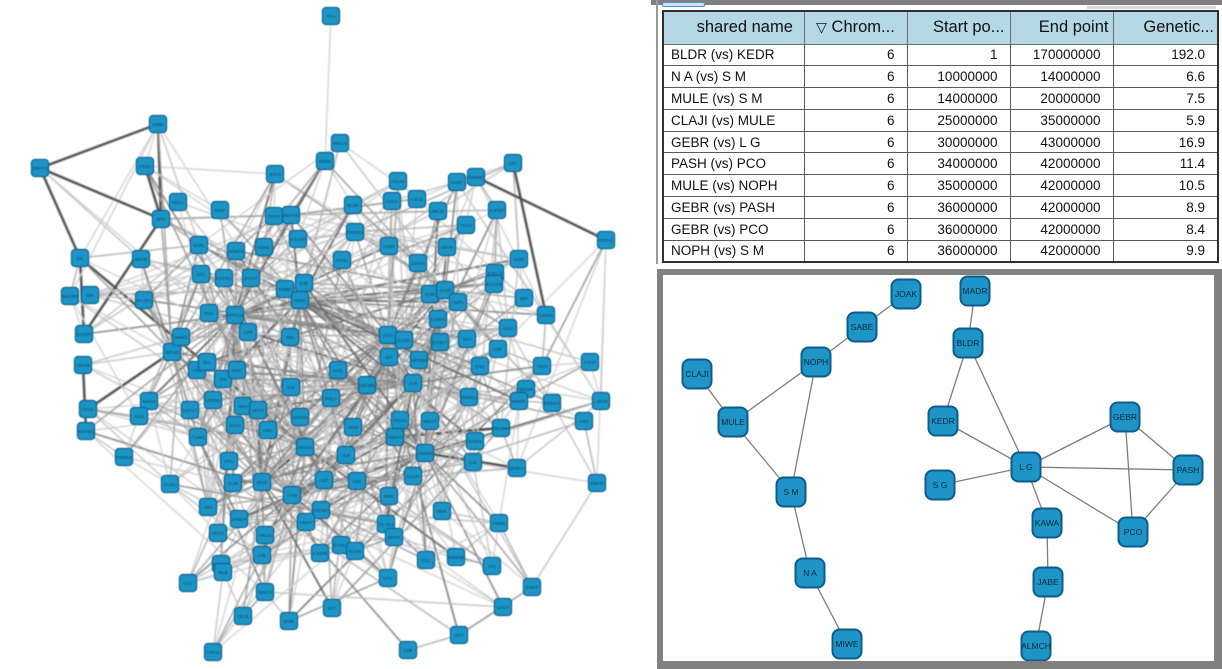 Image resolution: width=1222 pixels, height=669 pixels. Describe the element at coordinates (356, 481) in the screenshot. I see `svg-text: ADE` at that location.